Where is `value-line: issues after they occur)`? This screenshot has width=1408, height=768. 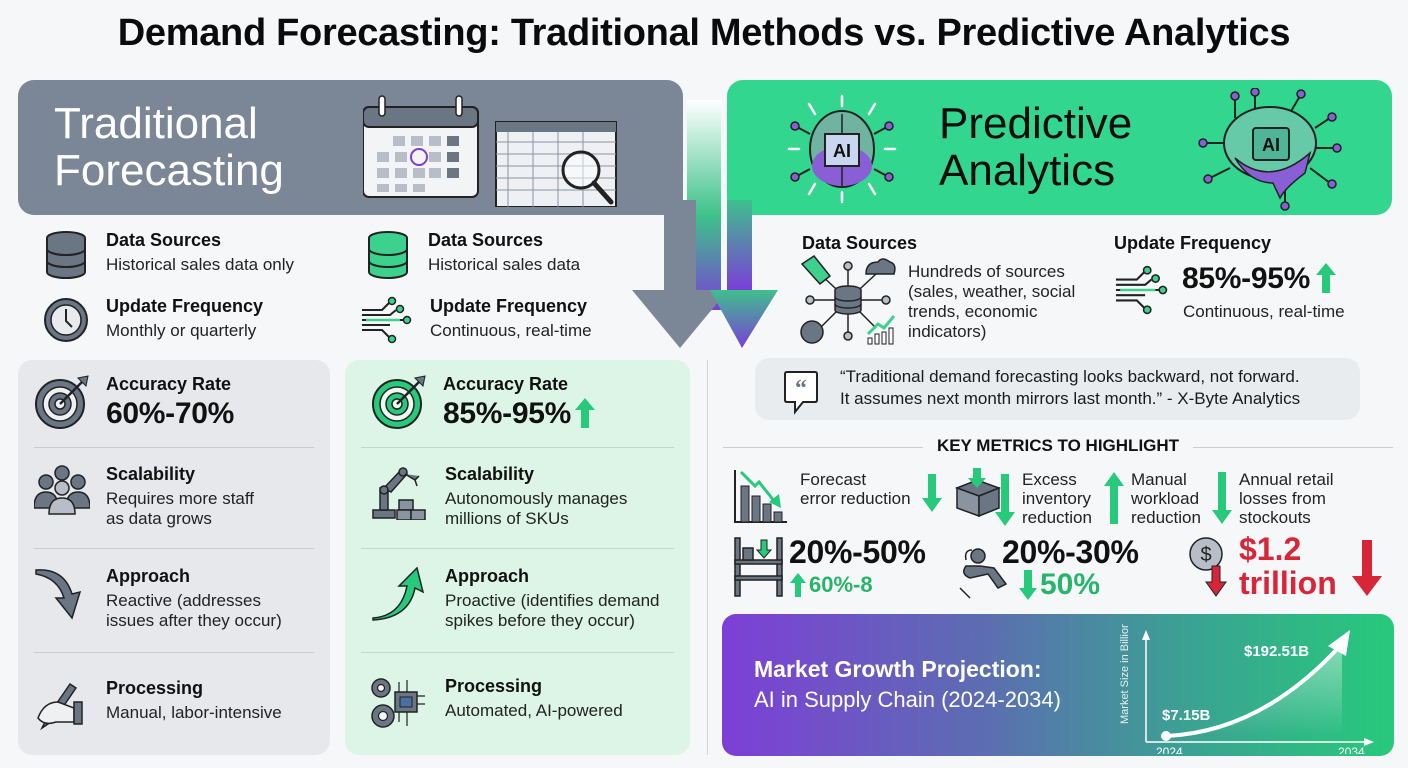
value-line: issues after they occur) is located at coordinates (194, 620).